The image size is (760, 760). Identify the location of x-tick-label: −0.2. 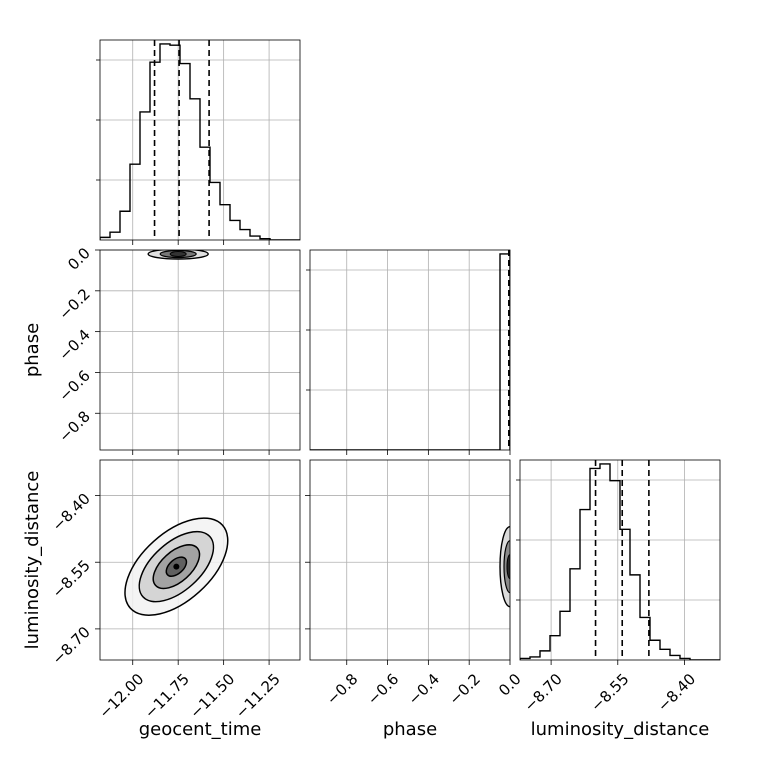
(464, 689).